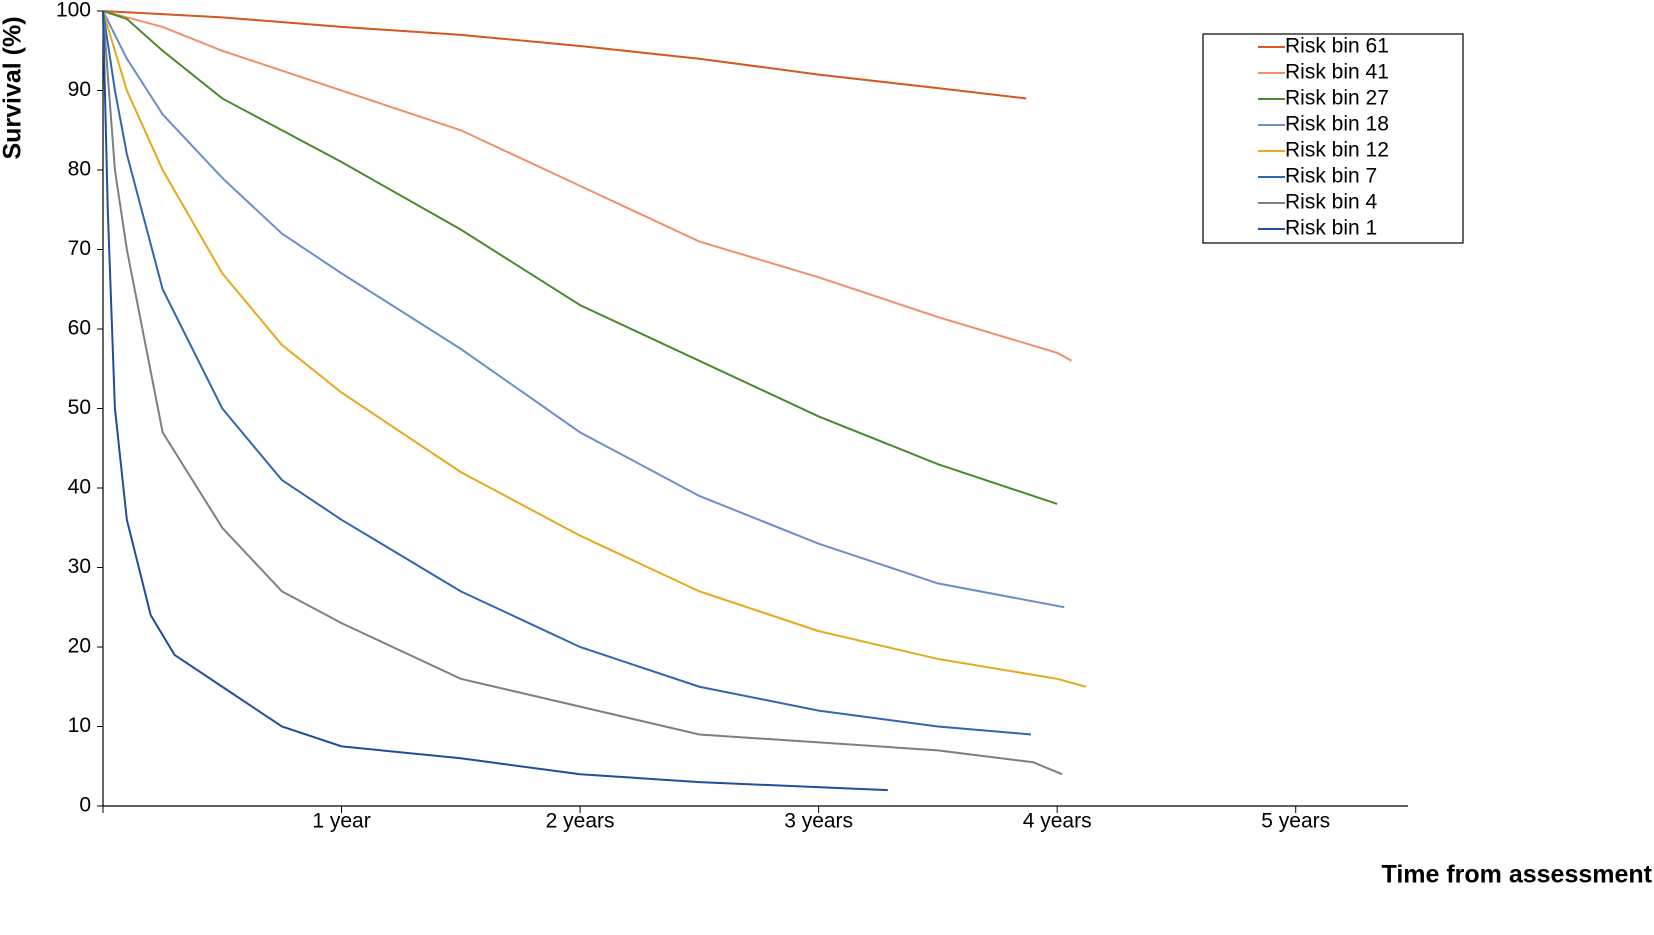  Describe the element at coordinates (1333, 138) in the screenshot. I see `legend-box` at that location.